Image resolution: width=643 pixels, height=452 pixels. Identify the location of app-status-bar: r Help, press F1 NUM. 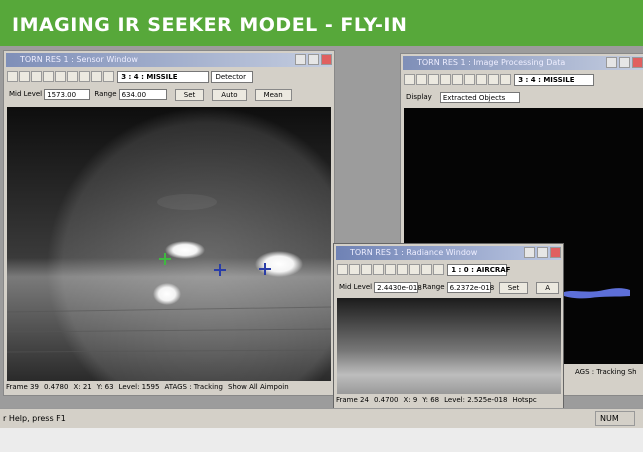
(321, 418).